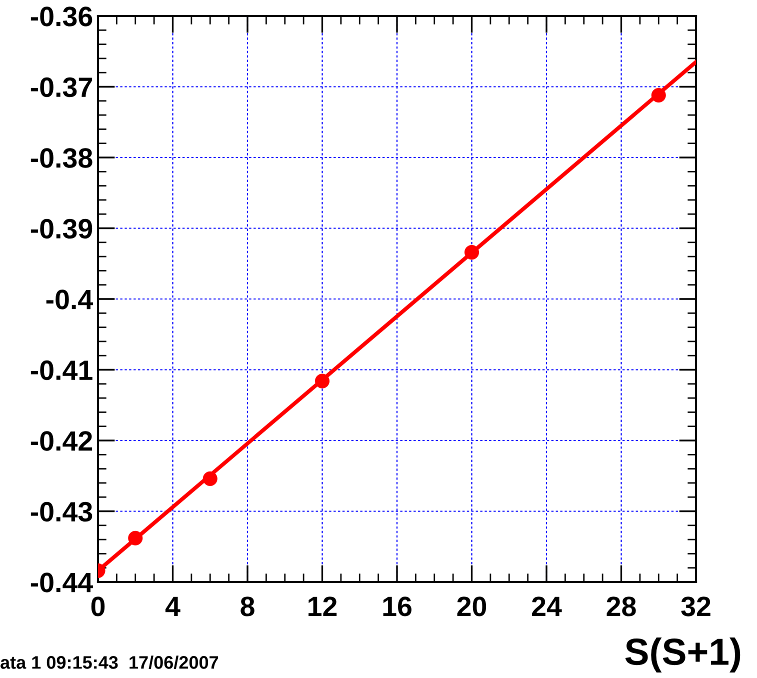  I want to click on y-tick-label: -0.44, so click(61, 582).